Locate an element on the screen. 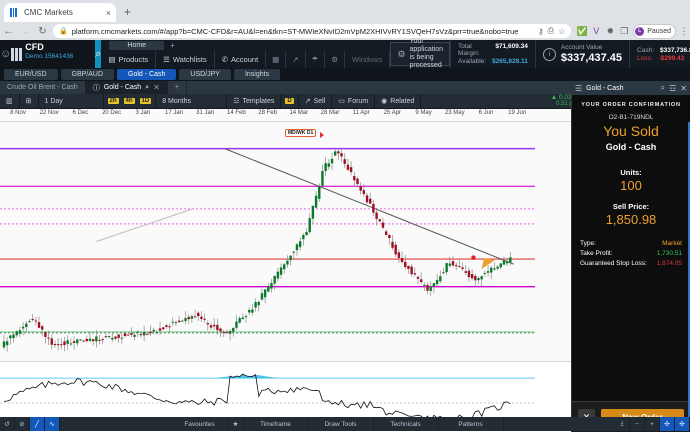 The width and height of the screenshot is (690, 432). extension-v-icon: V is located at coordinates (596, 31).